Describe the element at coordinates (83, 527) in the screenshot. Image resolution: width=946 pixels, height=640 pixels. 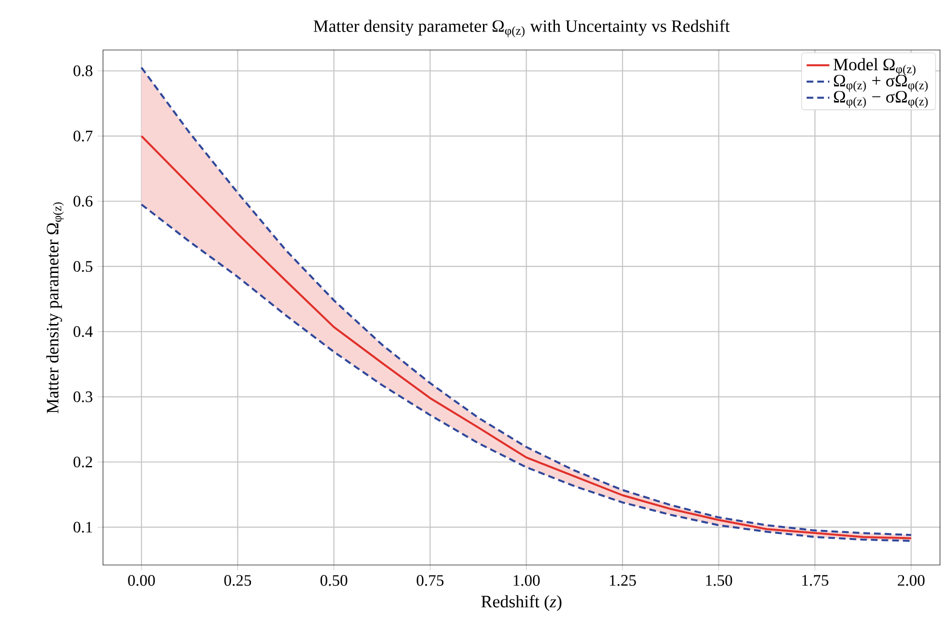
I see `y-tick-label: 0.1` at that location.